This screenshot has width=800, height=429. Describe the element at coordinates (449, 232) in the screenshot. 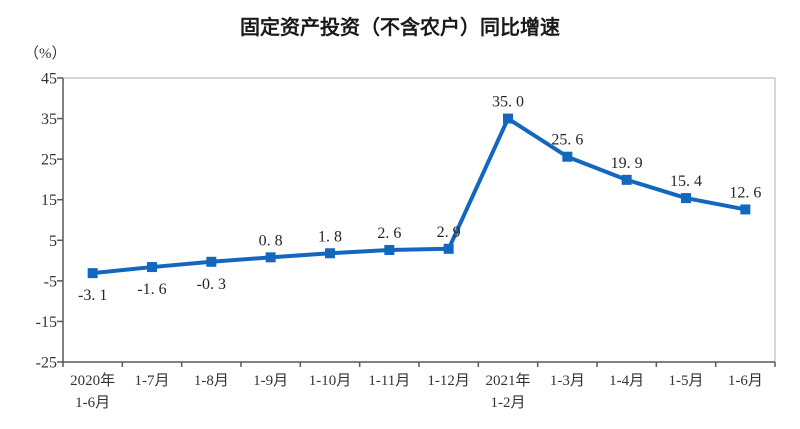

I see `data-point-label: 2. 9` at that location.